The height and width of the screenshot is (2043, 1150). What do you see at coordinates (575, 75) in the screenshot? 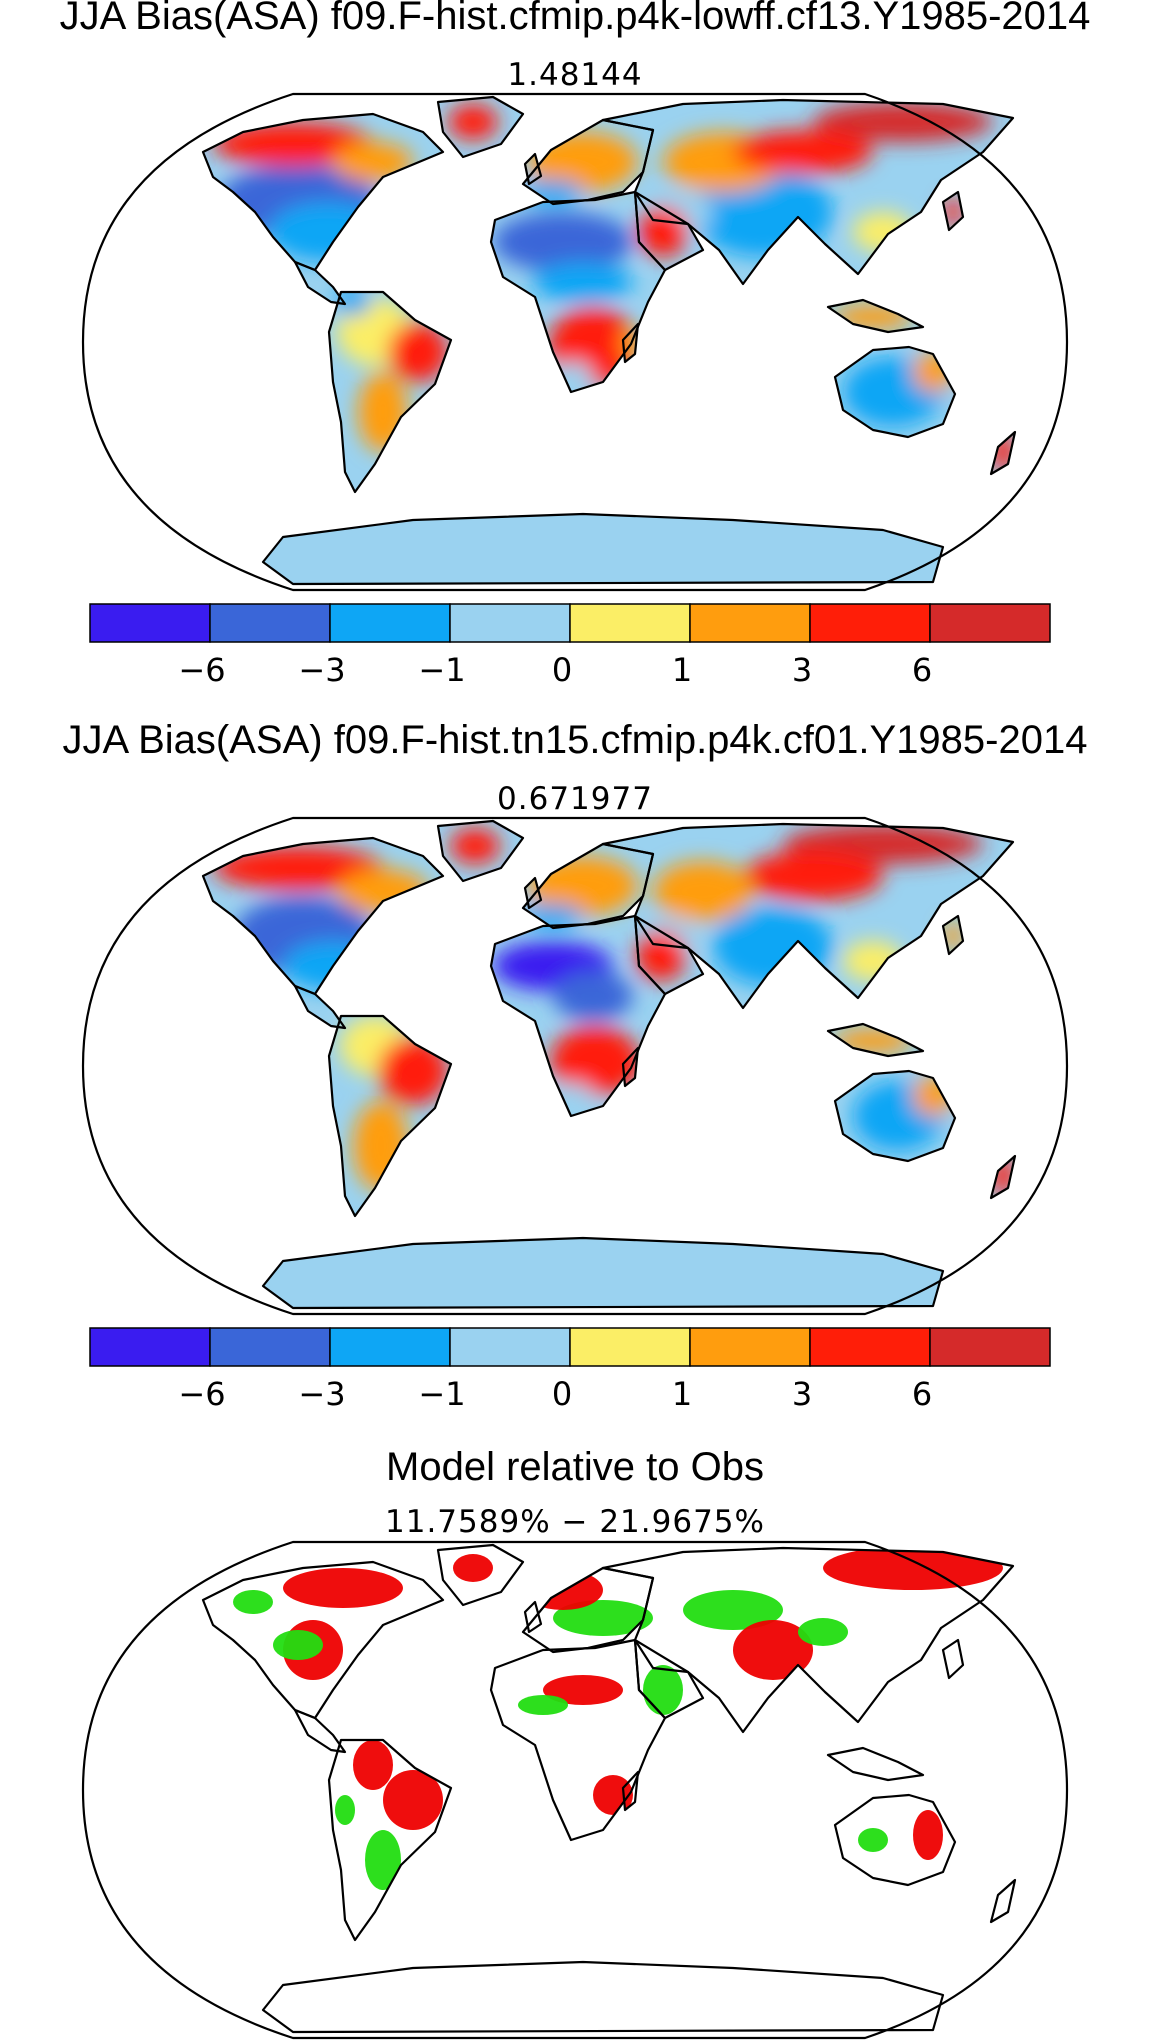
I see `panel-1-subtitle: 1.48144` at bounding box center [575, 75].